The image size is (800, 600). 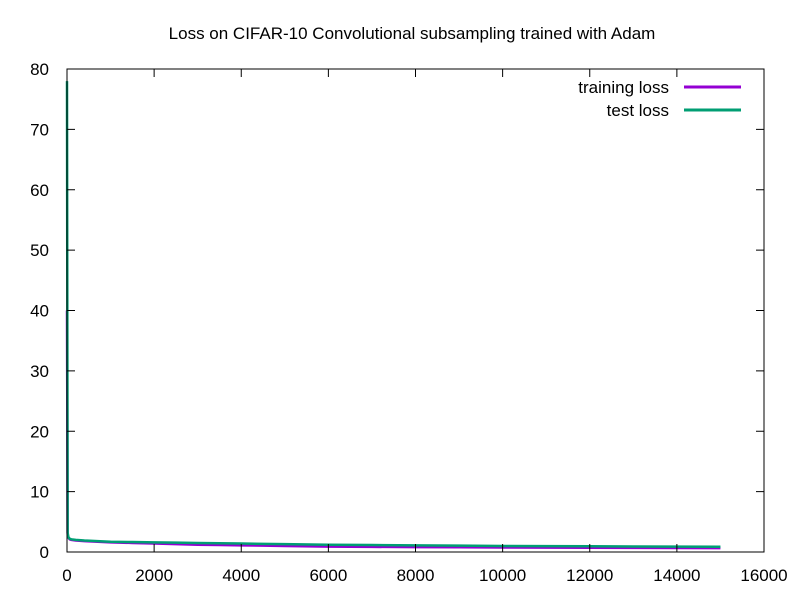 I want to click on y-tick-label: 30, so click(x=39, y=371).